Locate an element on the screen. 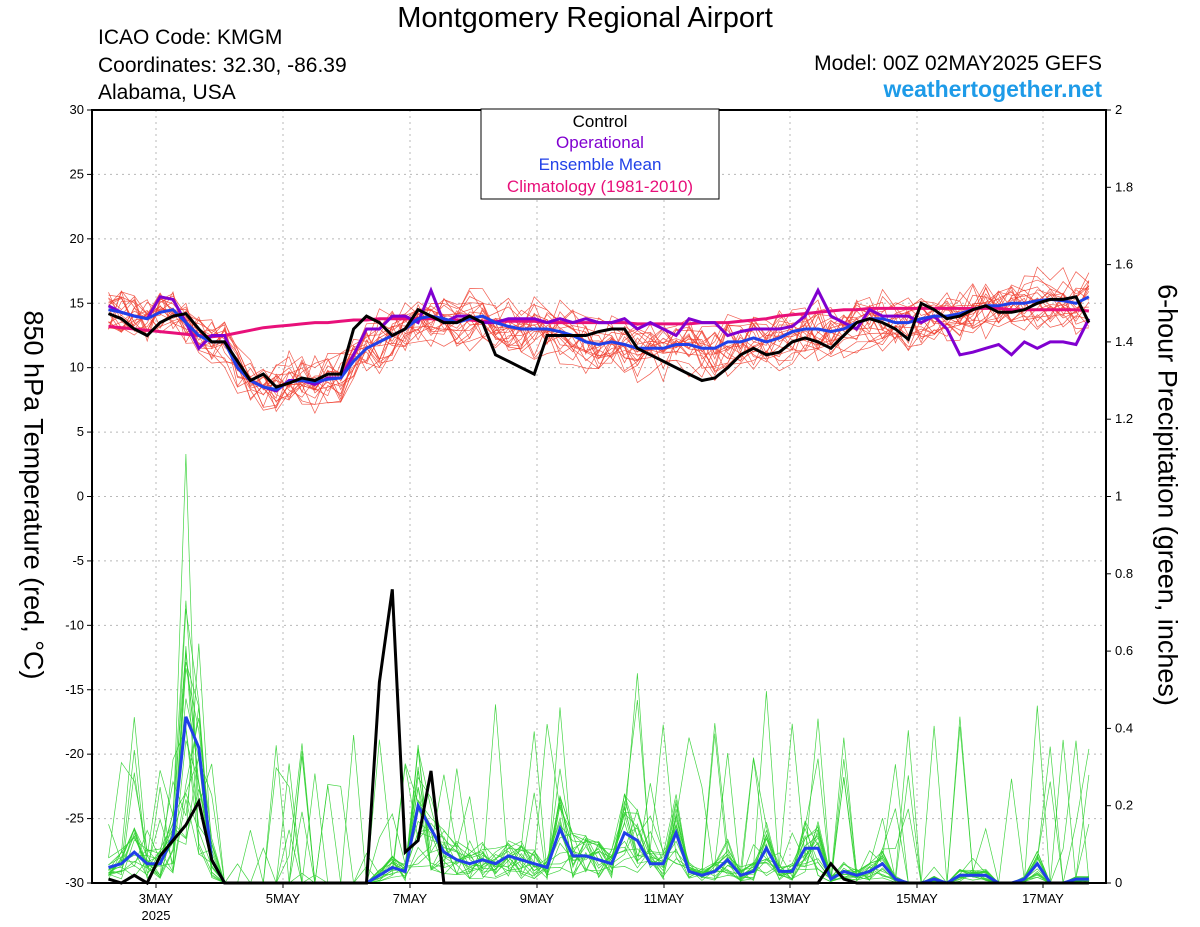  tick-label-right: 1.2 is located at coordinates (1124, 418).